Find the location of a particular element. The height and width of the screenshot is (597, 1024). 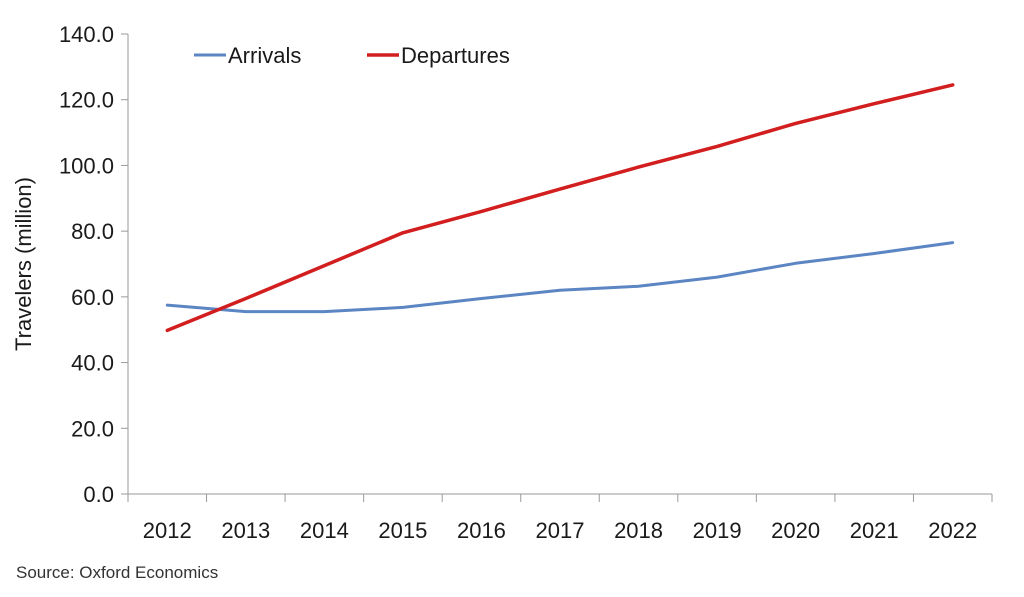

x-tick-label: 2021 is located at coordinates (874, 530).